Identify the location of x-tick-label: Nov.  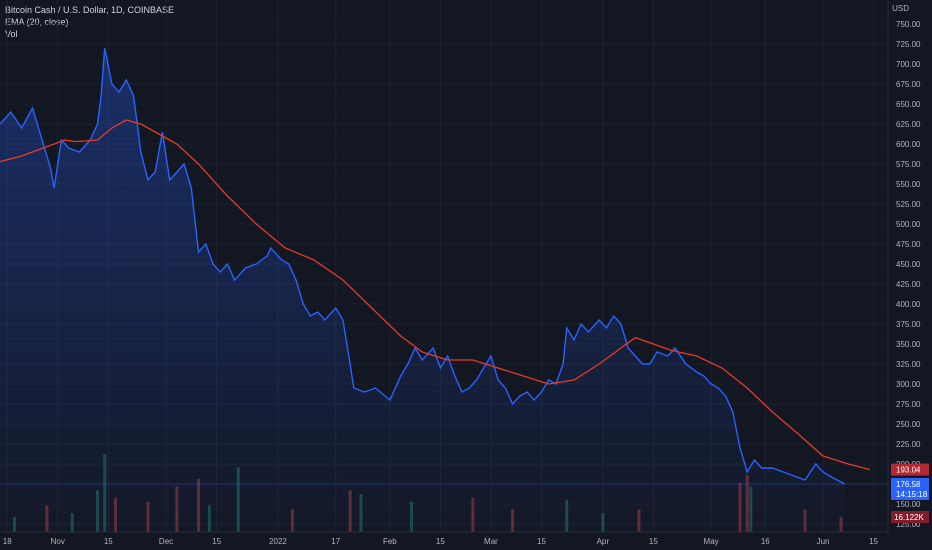
(58, 541).